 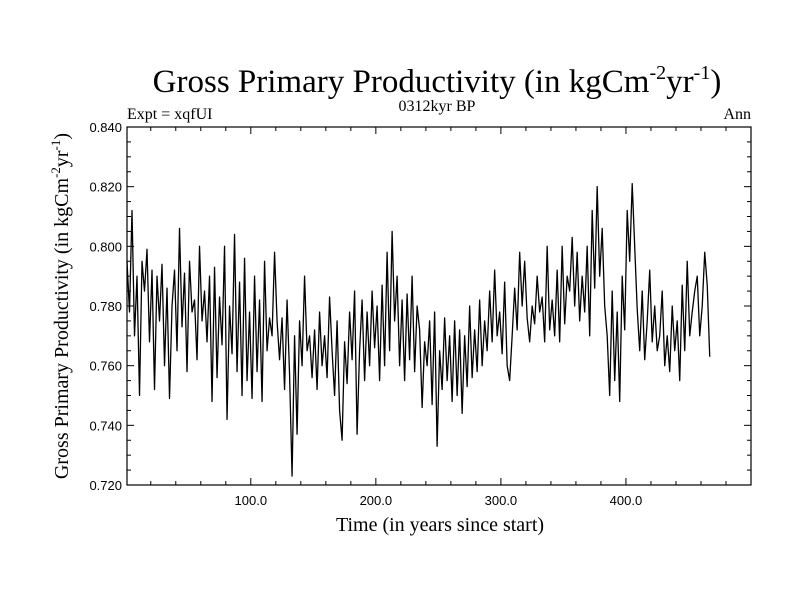 I want to click on x-tick-label: 200.0, so click(x=376, y=500).